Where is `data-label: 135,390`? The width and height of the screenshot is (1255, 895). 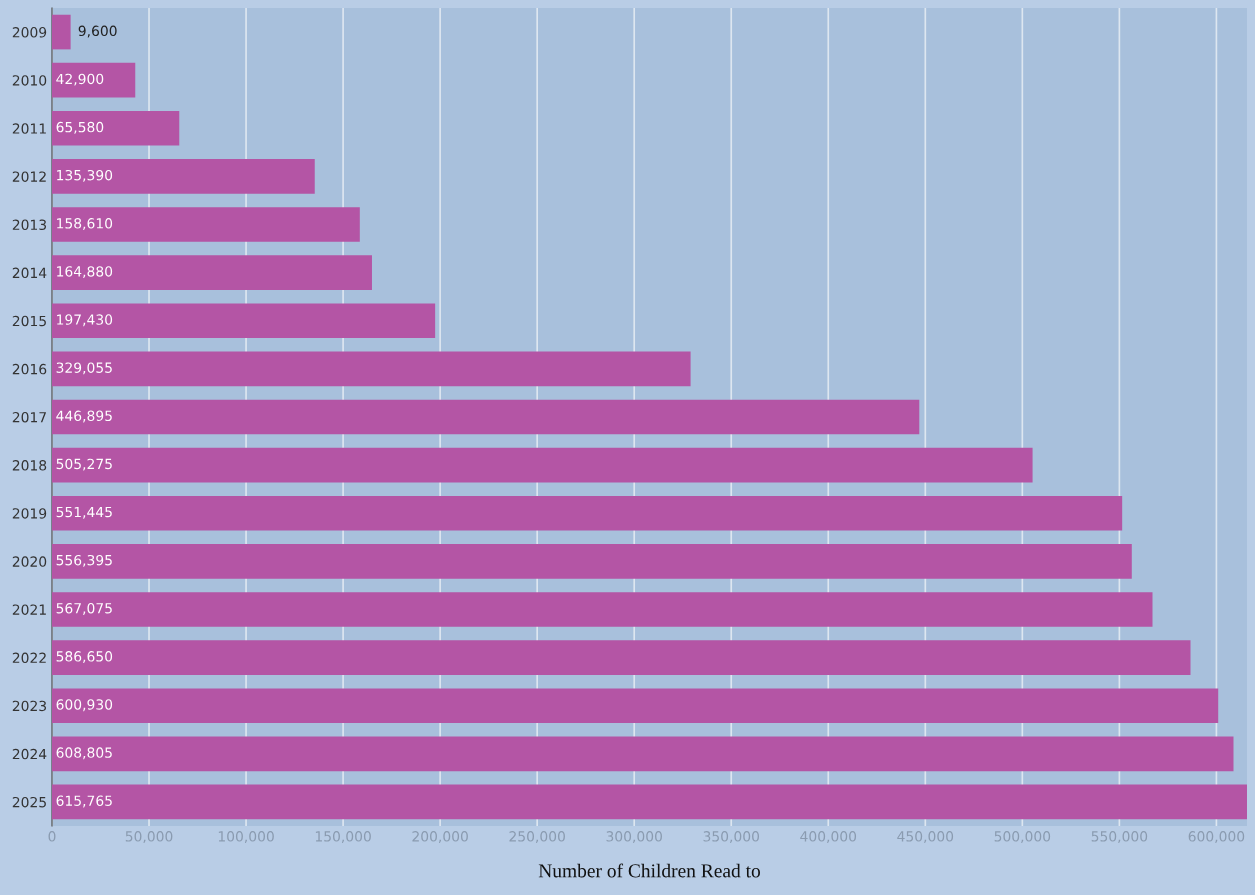 data-label: 135,390 is located at coordinates (85, 175).